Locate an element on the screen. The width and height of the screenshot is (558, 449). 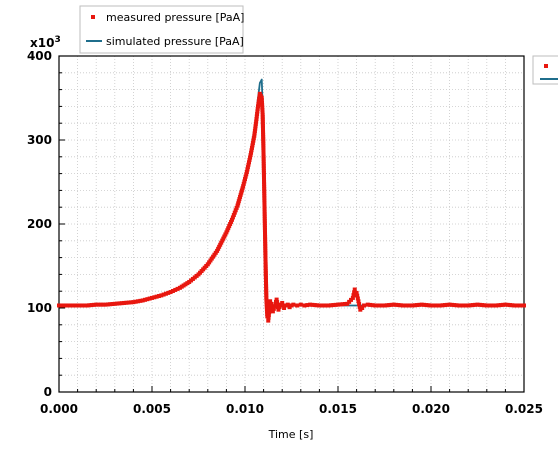
y-multiplier-label: x103 is located at coordinates (45, 42).